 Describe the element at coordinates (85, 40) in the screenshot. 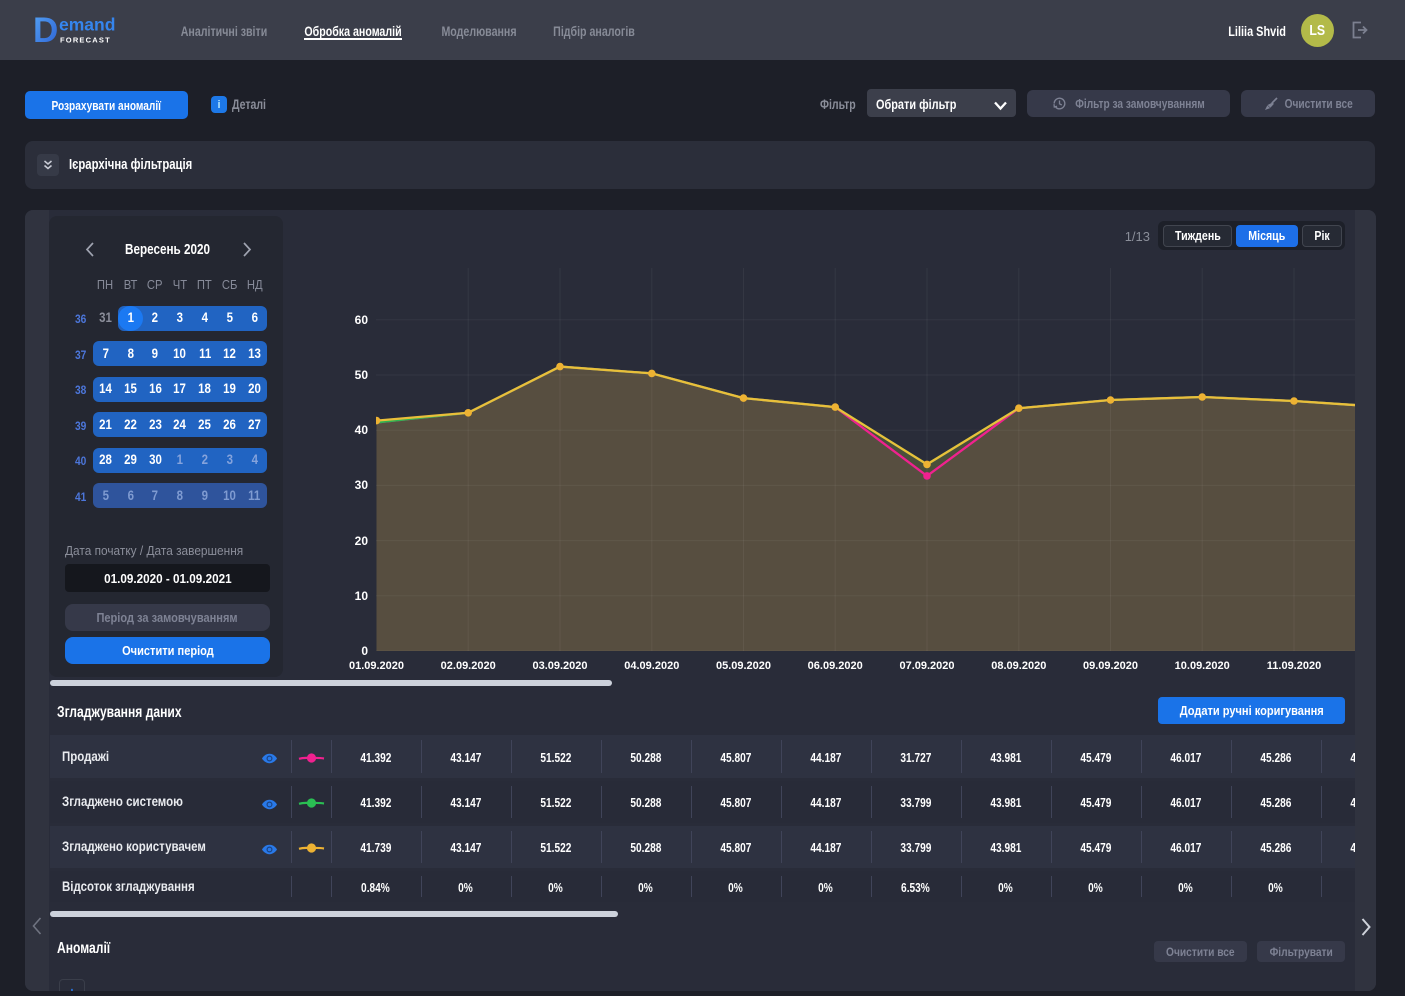

I see `svg-text: FORECAST` at that location.